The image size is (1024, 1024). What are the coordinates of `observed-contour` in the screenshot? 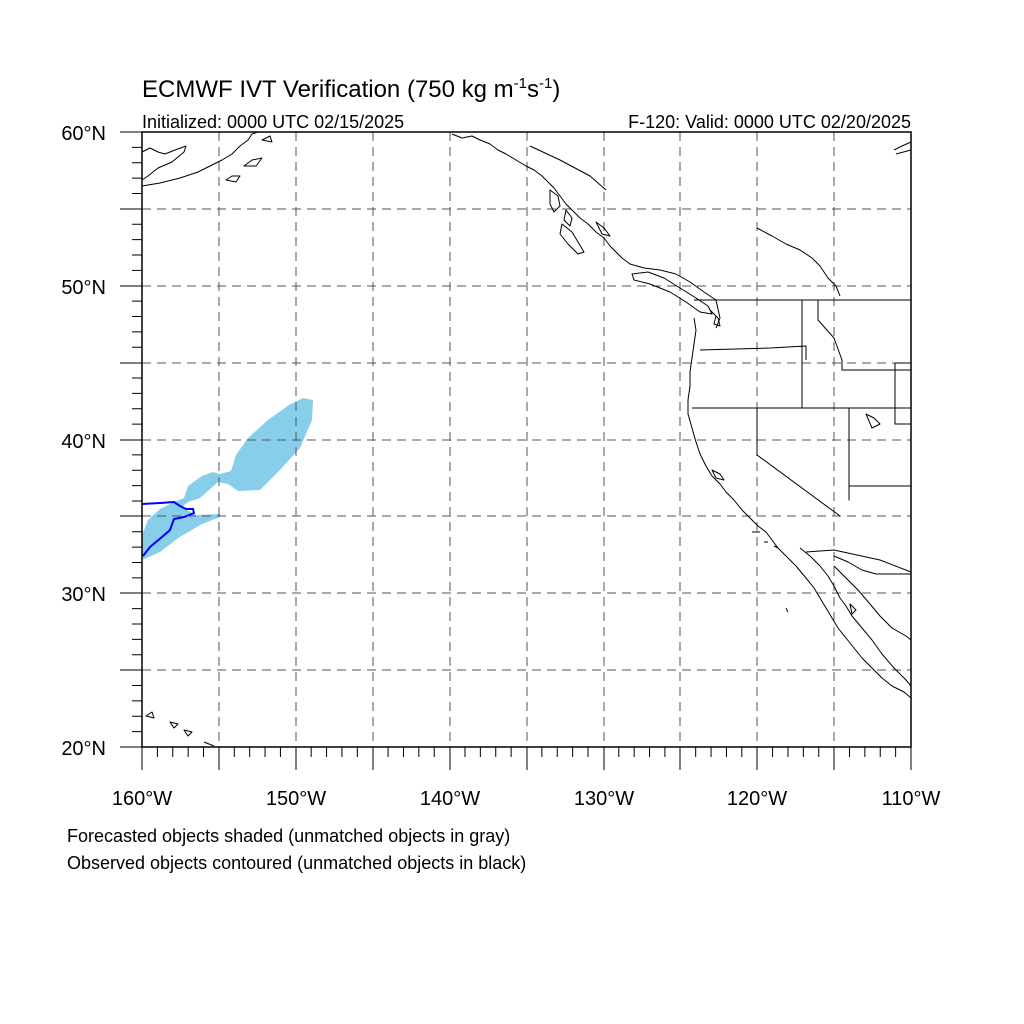 It's located at (168, 528).